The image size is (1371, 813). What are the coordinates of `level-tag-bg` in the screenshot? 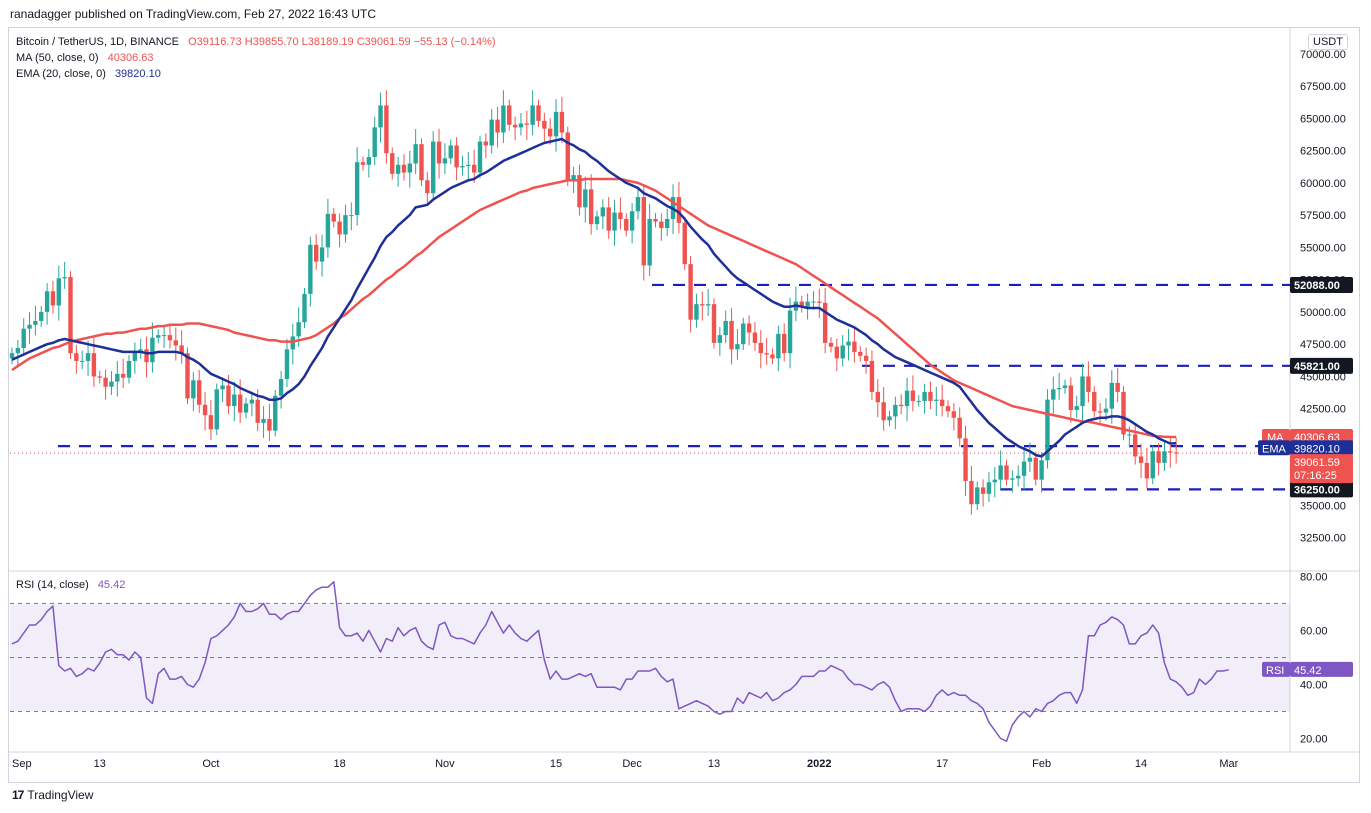 It's located at (1321, 489).